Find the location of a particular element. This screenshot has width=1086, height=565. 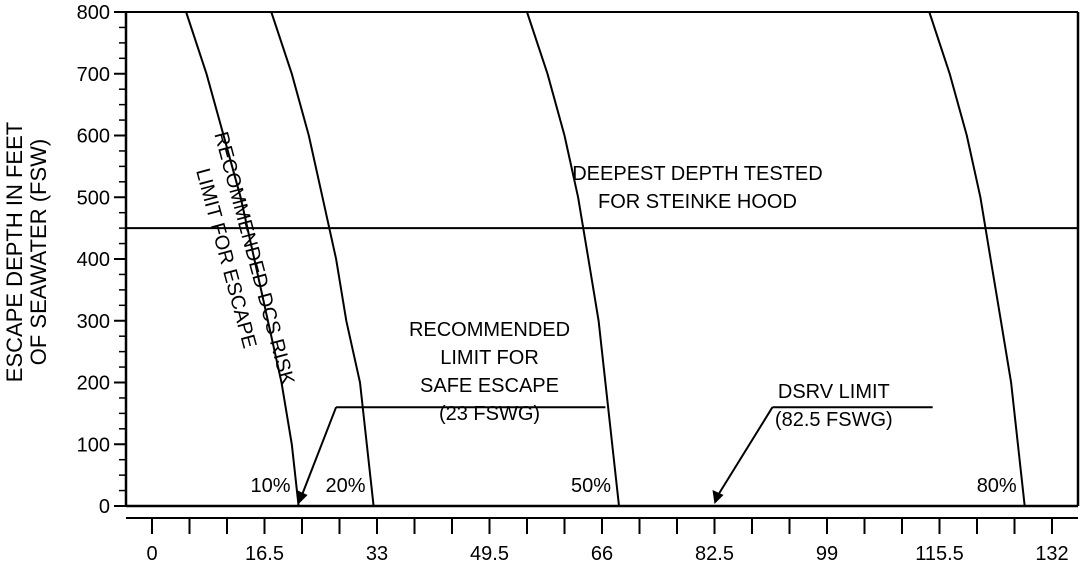

y-tick-label: 0 is located at coordinates (104, 507).